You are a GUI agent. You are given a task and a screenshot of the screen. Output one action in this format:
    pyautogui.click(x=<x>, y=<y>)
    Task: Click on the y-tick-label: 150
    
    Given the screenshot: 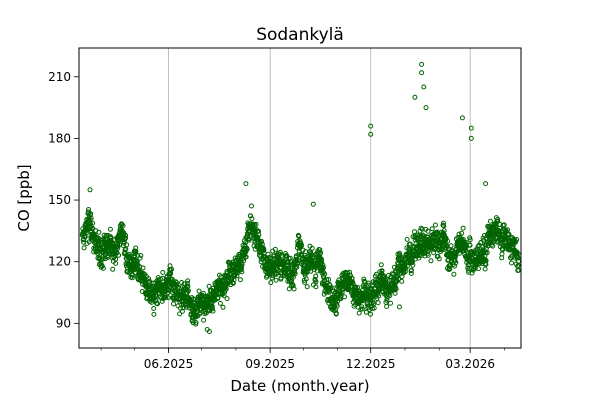 What is the action you would take?
    pyautogui.click(x=59, y=200)
    